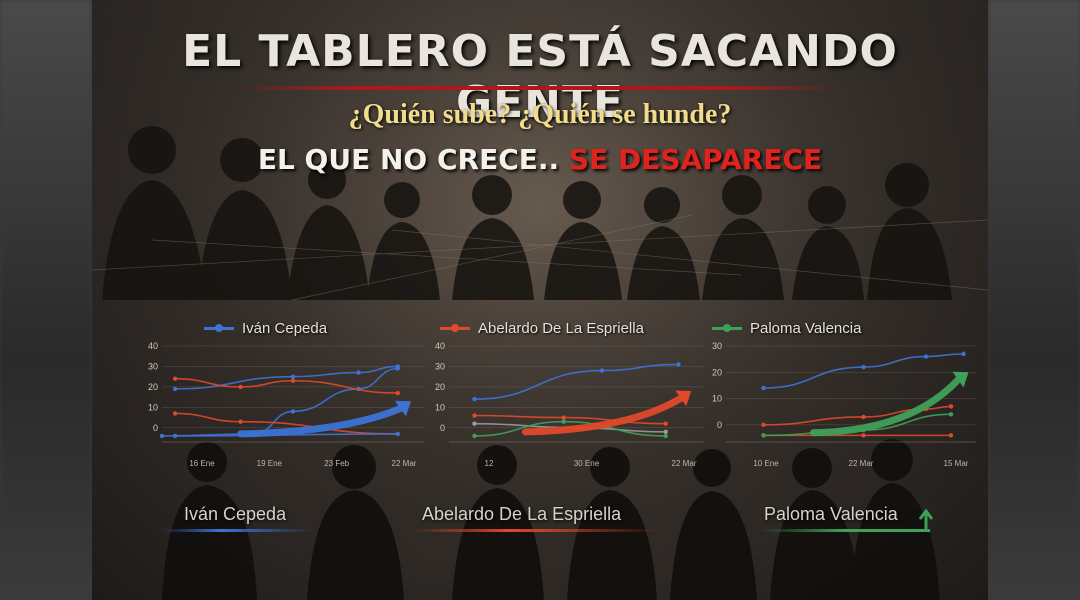 Image resolution: width=1080 pixels, height=600 pixels. Describe the element at coordinates (489, 463) in the screenshot. I see `x-tick-label: 12` at that location.